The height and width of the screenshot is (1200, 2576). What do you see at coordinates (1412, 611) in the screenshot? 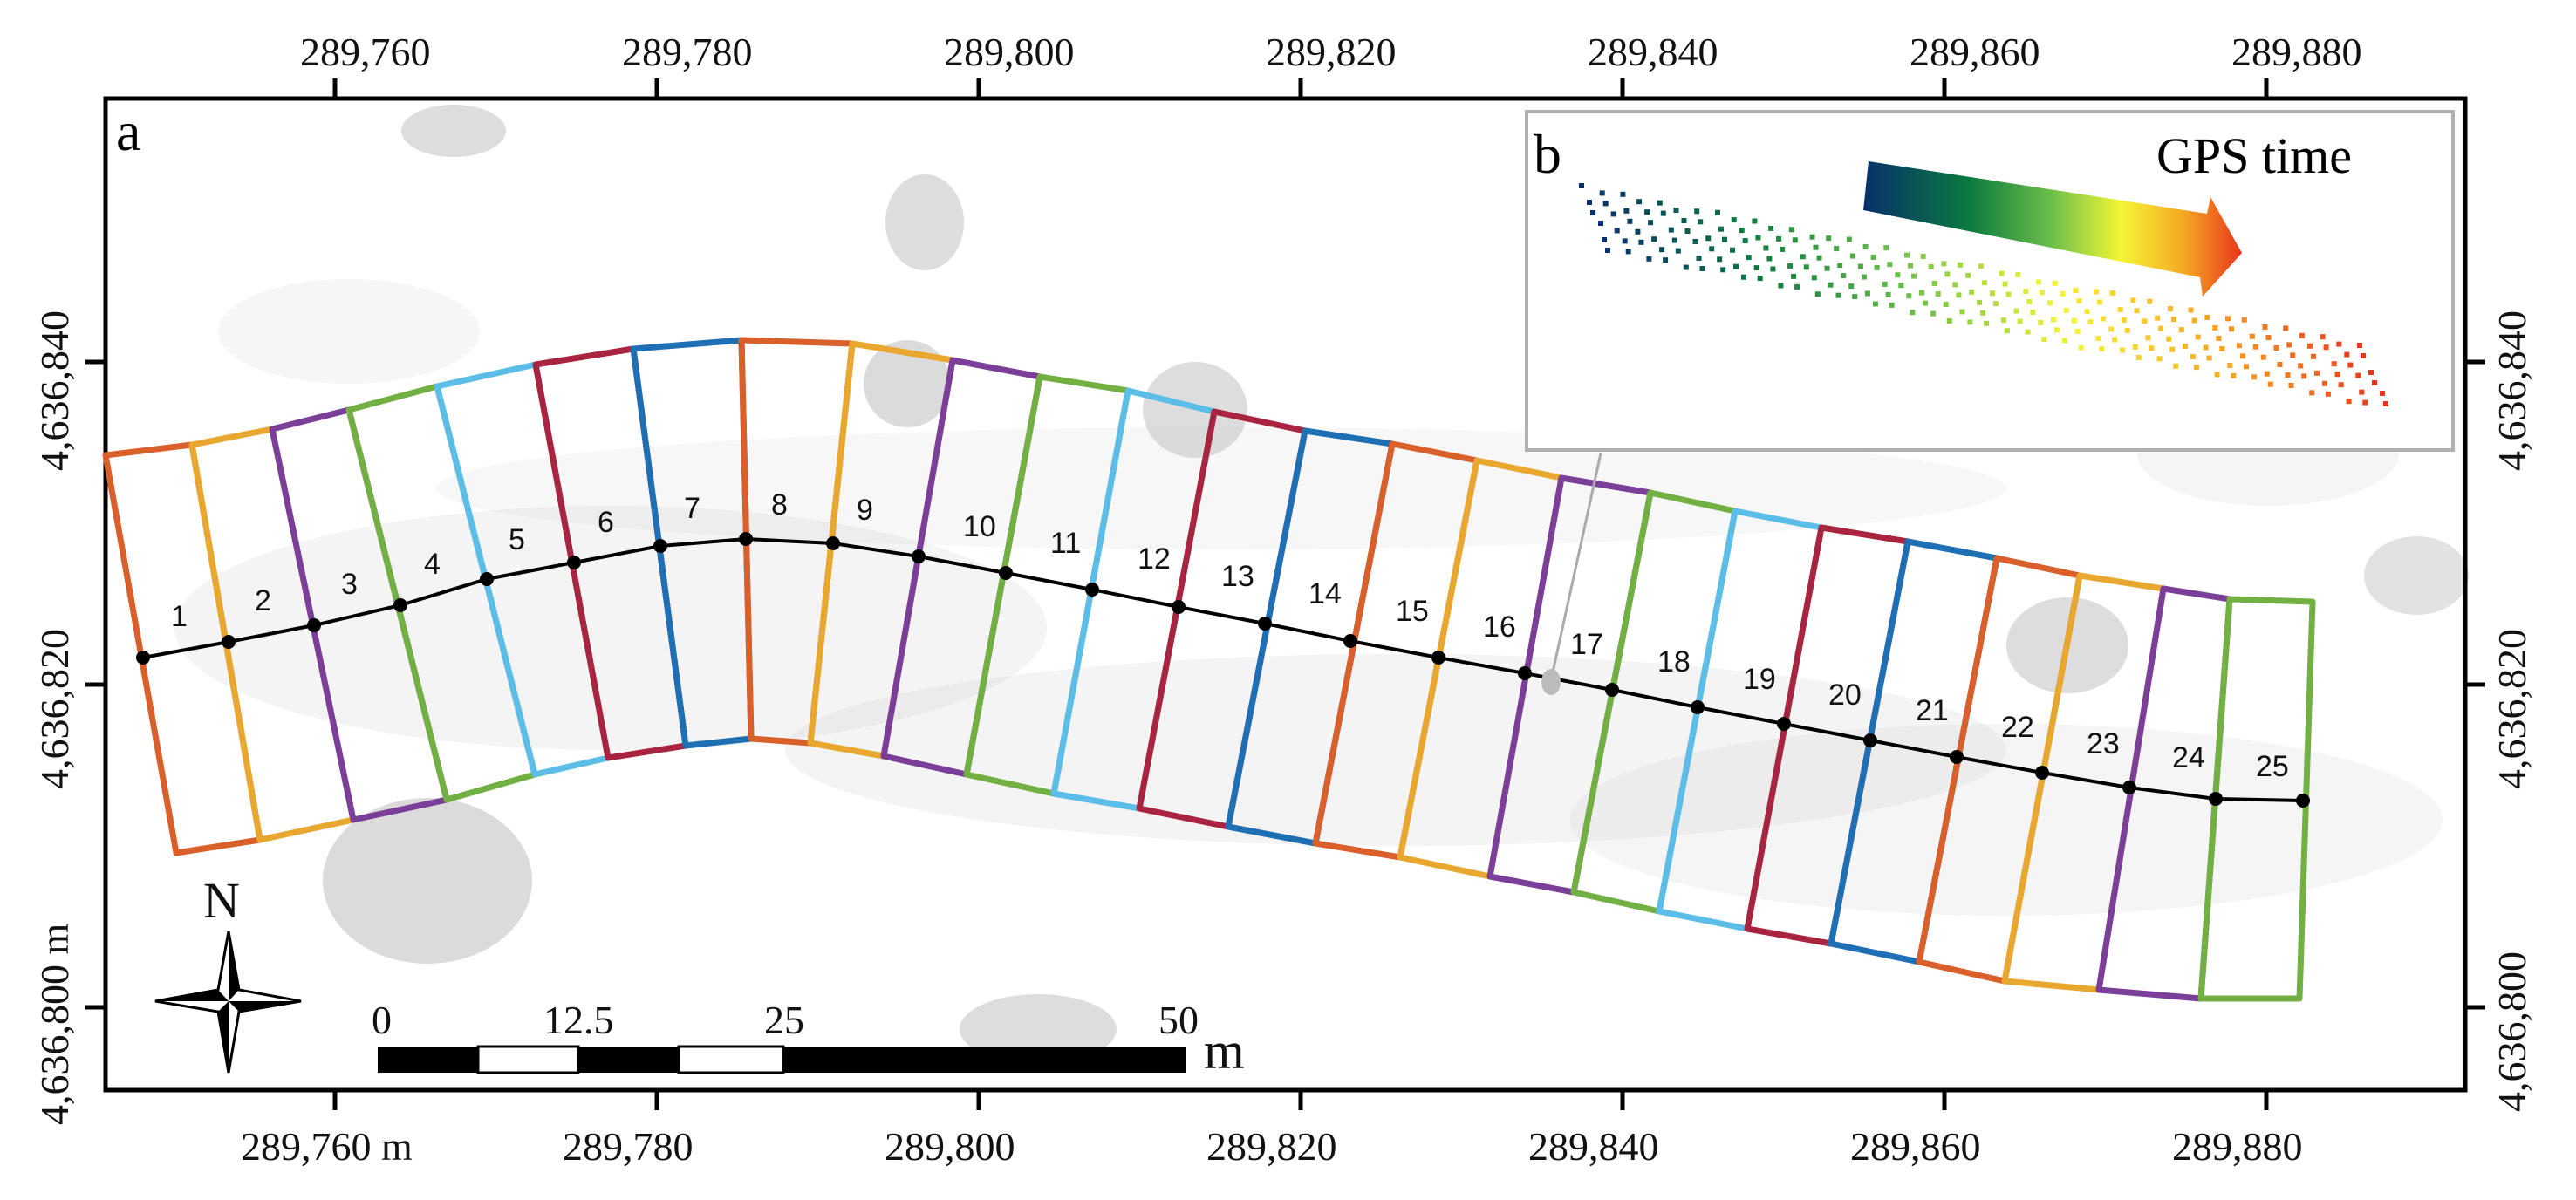
I see `segment-label: 15` at bounding box center [1412, 611].